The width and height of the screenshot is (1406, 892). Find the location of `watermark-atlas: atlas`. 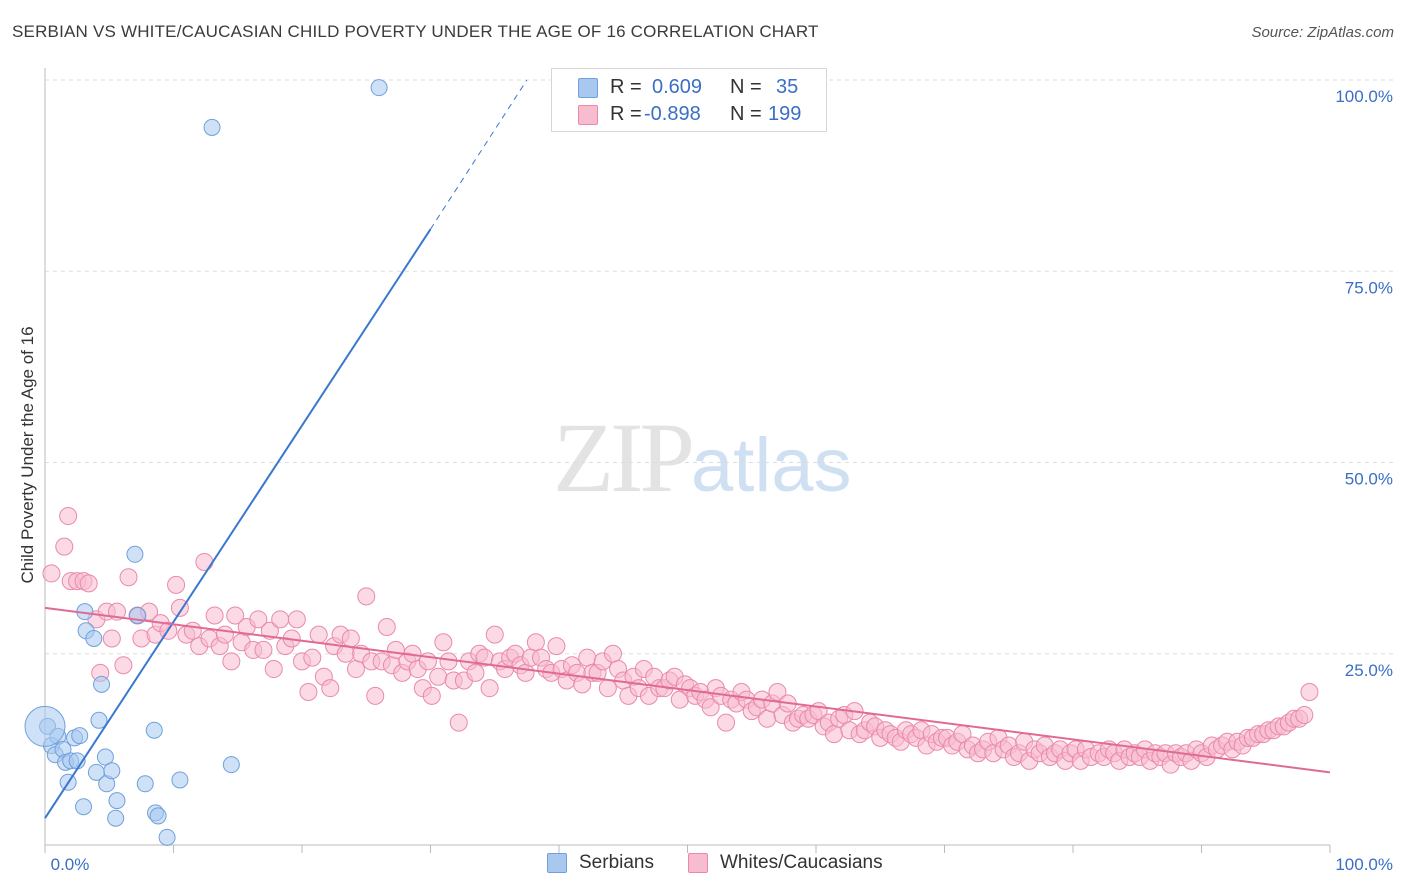

watermark-atlas: atlas is located at coordinates (771, 465).